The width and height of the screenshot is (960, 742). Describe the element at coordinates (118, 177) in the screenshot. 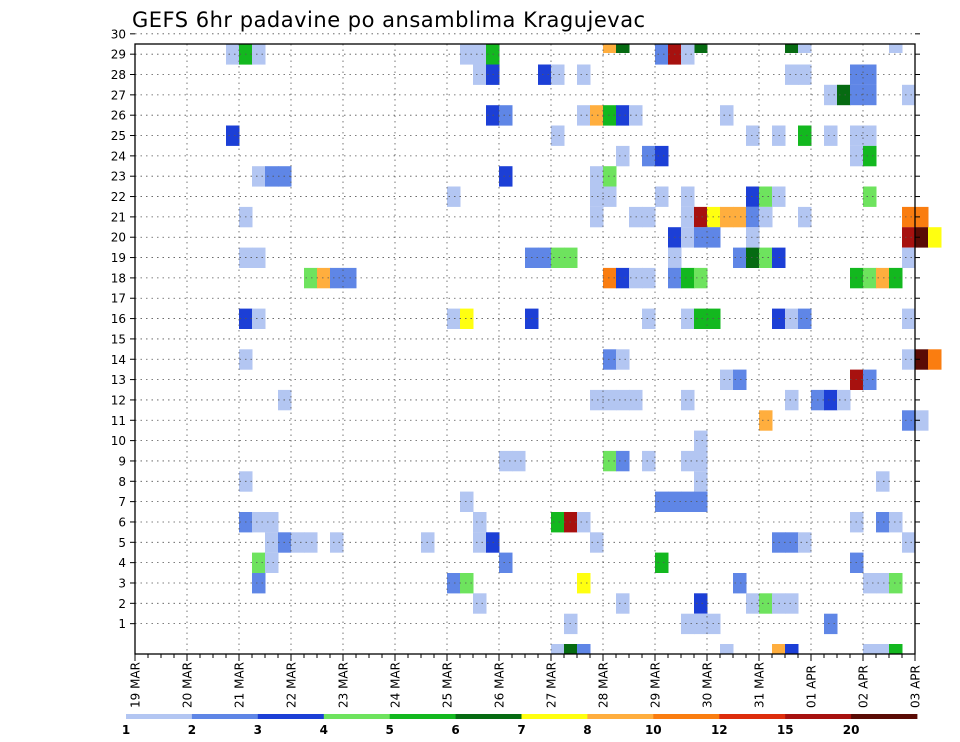

I see `y-tick-label: 23` at that location.